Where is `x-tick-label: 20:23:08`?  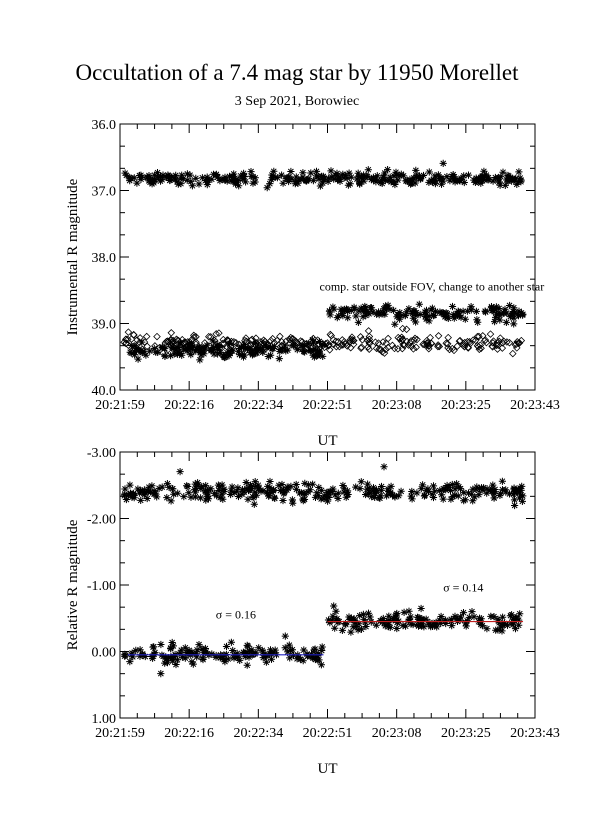 x-tick-label: 20:23:08 is located at coordinates (397, 405).